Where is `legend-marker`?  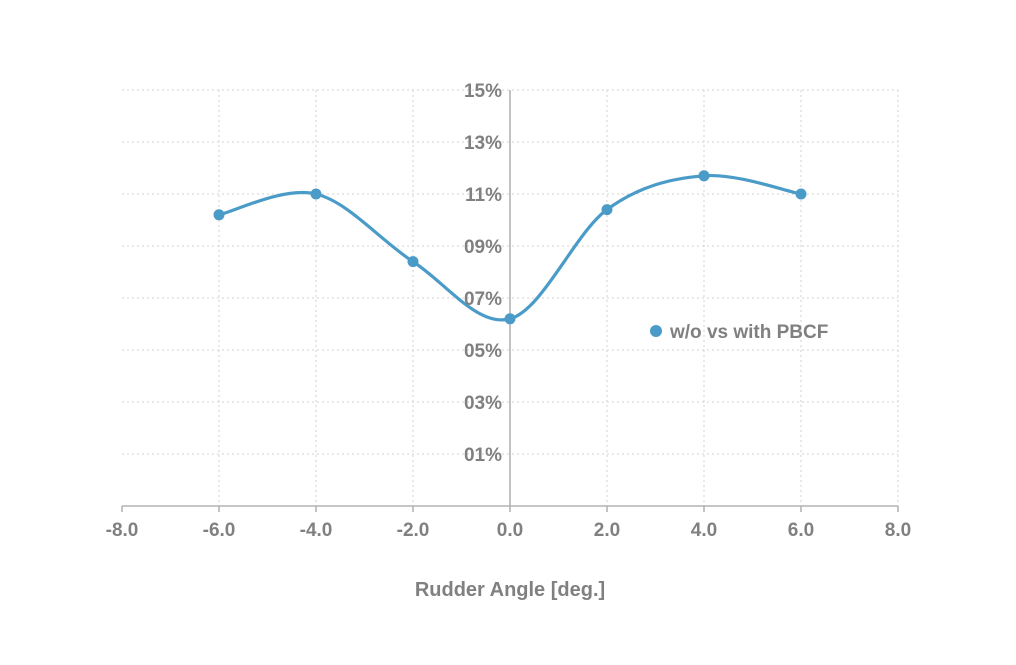
legend-marker is located at coordinates (656, 331).